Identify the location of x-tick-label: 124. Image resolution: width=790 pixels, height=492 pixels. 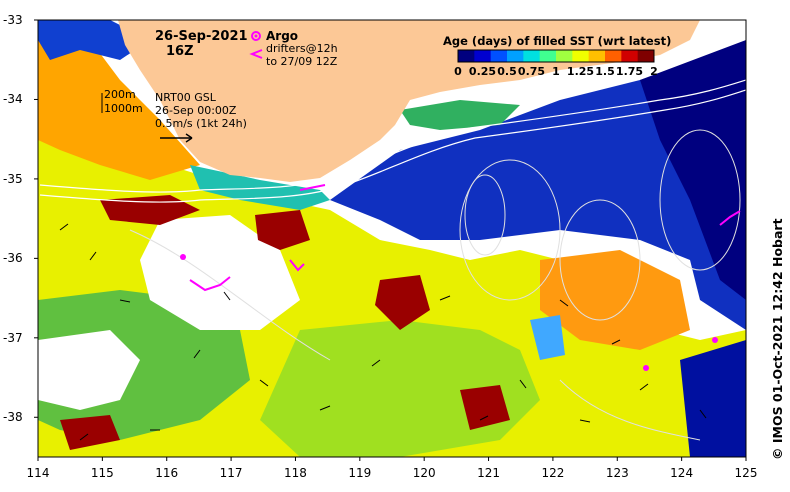
(682, 473).